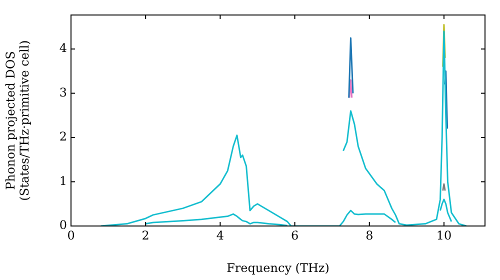 Image resolution: width=500 pixels, height=280 pixels. Describe the element at coordinates (63, 181) in the screenshot. I see `y-tick-label: 1` at that location.